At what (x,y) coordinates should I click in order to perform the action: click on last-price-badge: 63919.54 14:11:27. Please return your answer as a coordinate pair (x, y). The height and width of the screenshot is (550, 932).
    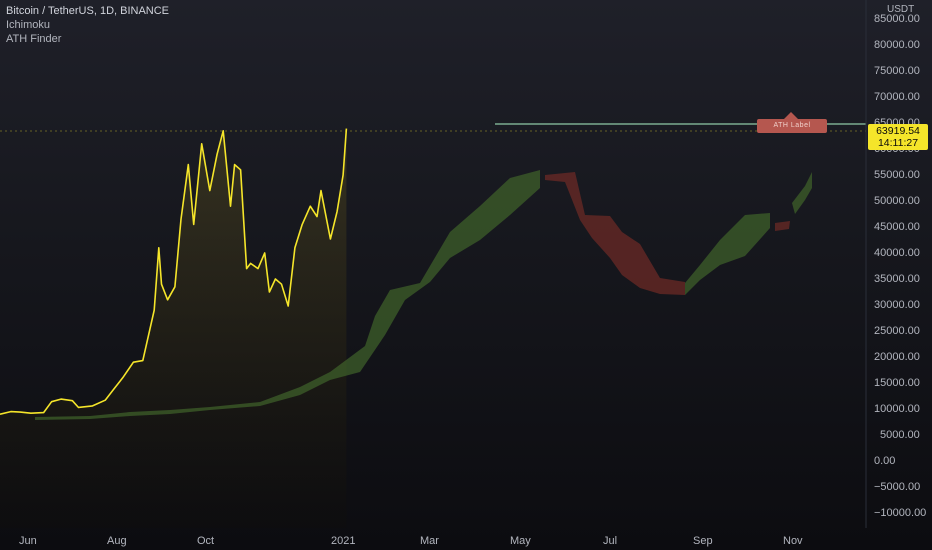
    Looking at the image, I should click on (898, 137).